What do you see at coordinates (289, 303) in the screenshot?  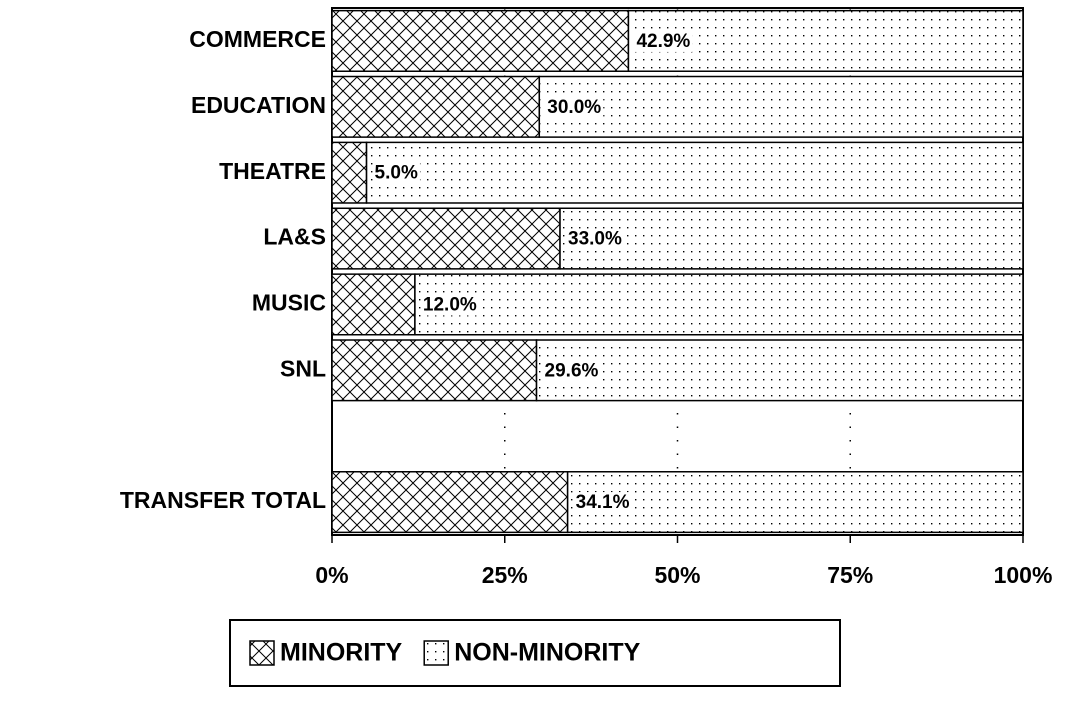 I see `y-tick-label: MUSIC` at bounding box center [289, 303].